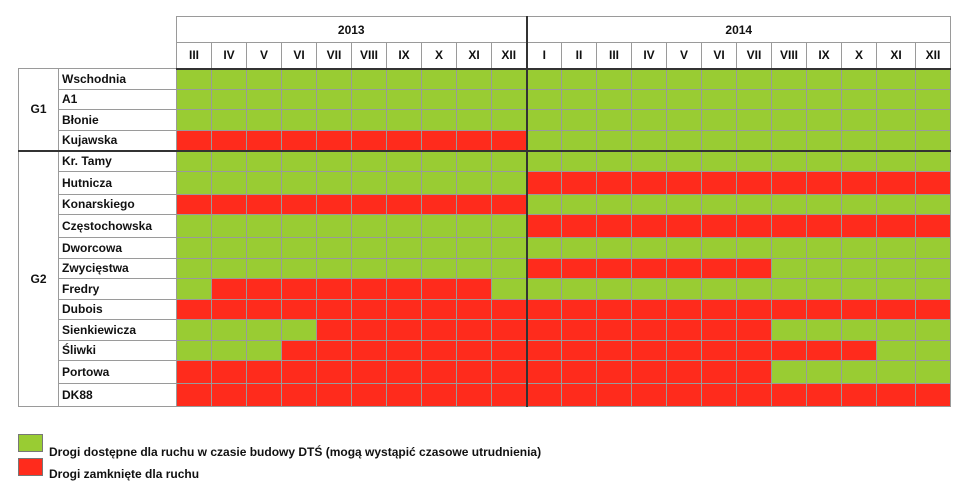  What do you see at coordinates (117, 248) in the screenshot?
I see `road-name: Dworcowa` at bounding box center [117, 248].